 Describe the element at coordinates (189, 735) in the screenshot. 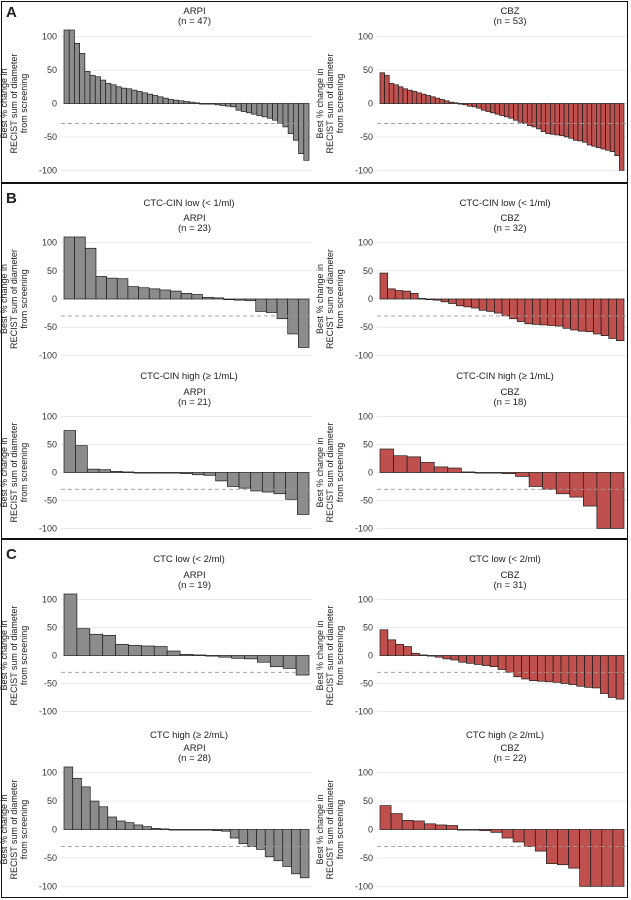

I see `panel-c-high-subtitle-left: CTC high (≥ 2/mL)` at that location.